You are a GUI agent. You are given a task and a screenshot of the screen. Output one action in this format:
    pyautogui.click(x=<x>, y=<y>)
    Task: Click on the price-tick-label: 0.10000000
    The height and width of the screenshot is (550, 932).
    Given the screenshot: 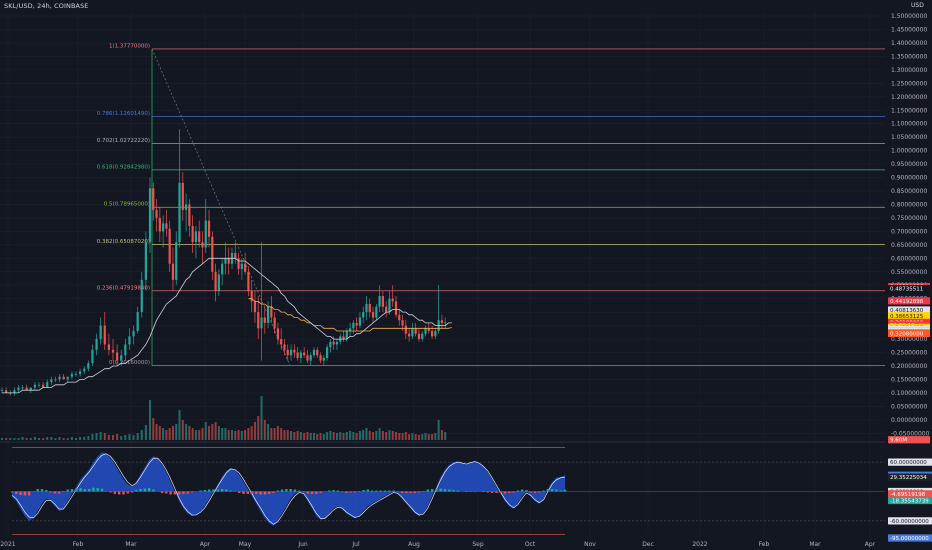 What is the action you would take?
    pyautogui.click(x=909, y=393)
    